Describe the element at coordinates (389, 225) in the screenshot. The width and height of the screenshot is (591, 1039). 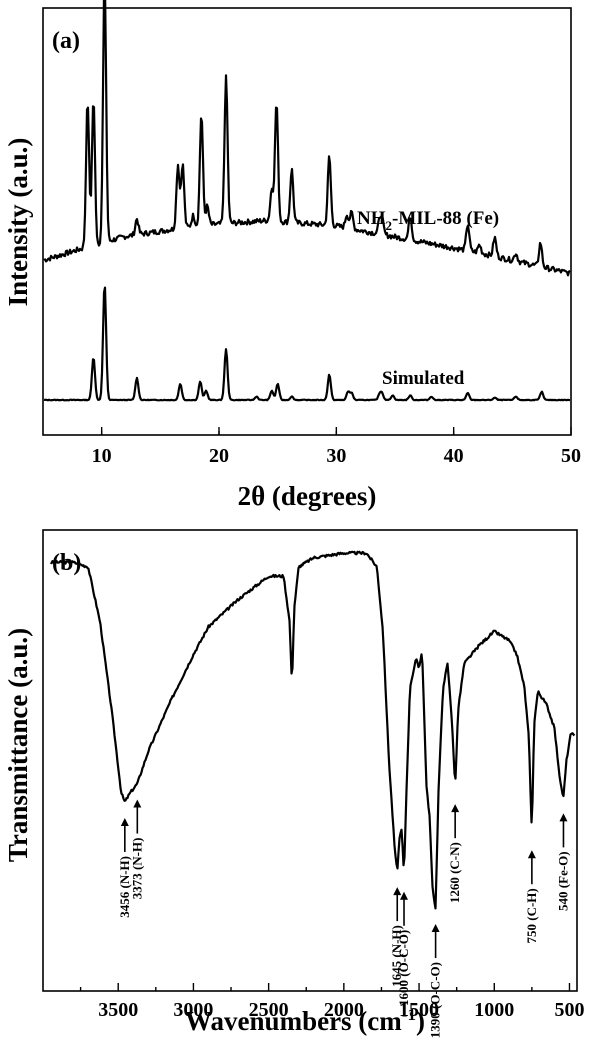
I see `series-label-subscript: 2` at that location.